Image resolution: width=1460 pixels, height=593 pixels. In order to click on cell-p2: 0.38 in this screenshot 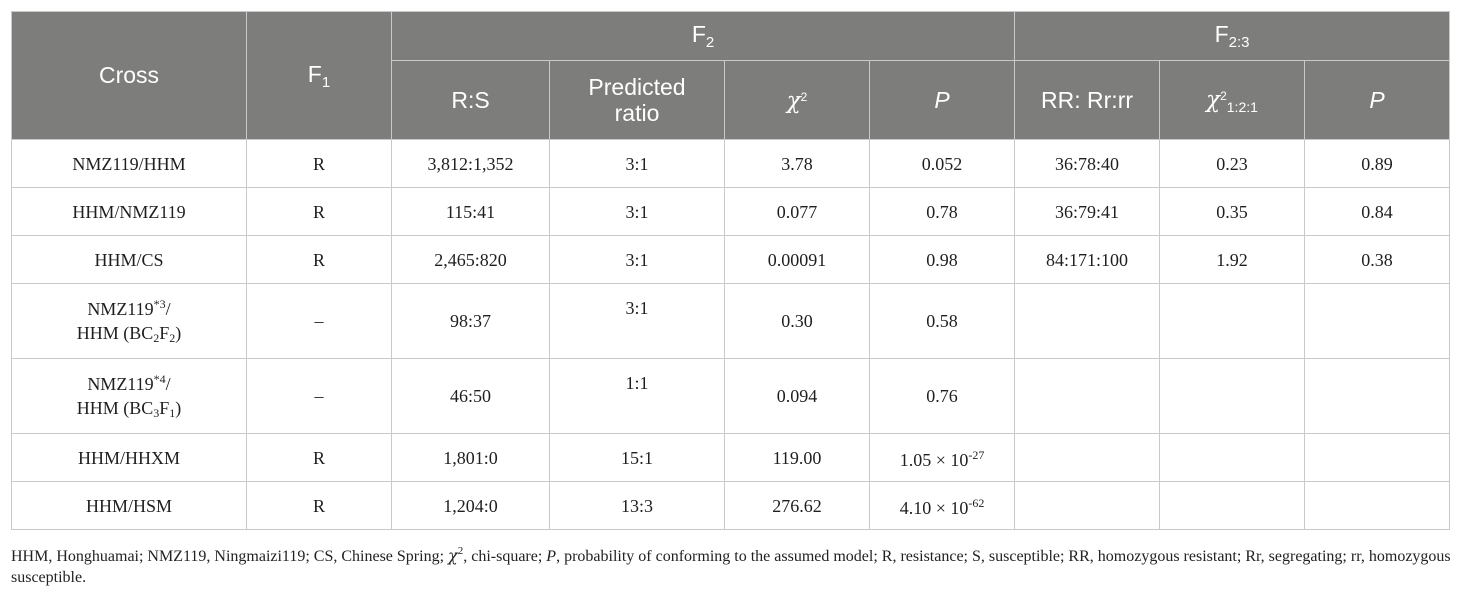, I will do `click(1377, 259)`.